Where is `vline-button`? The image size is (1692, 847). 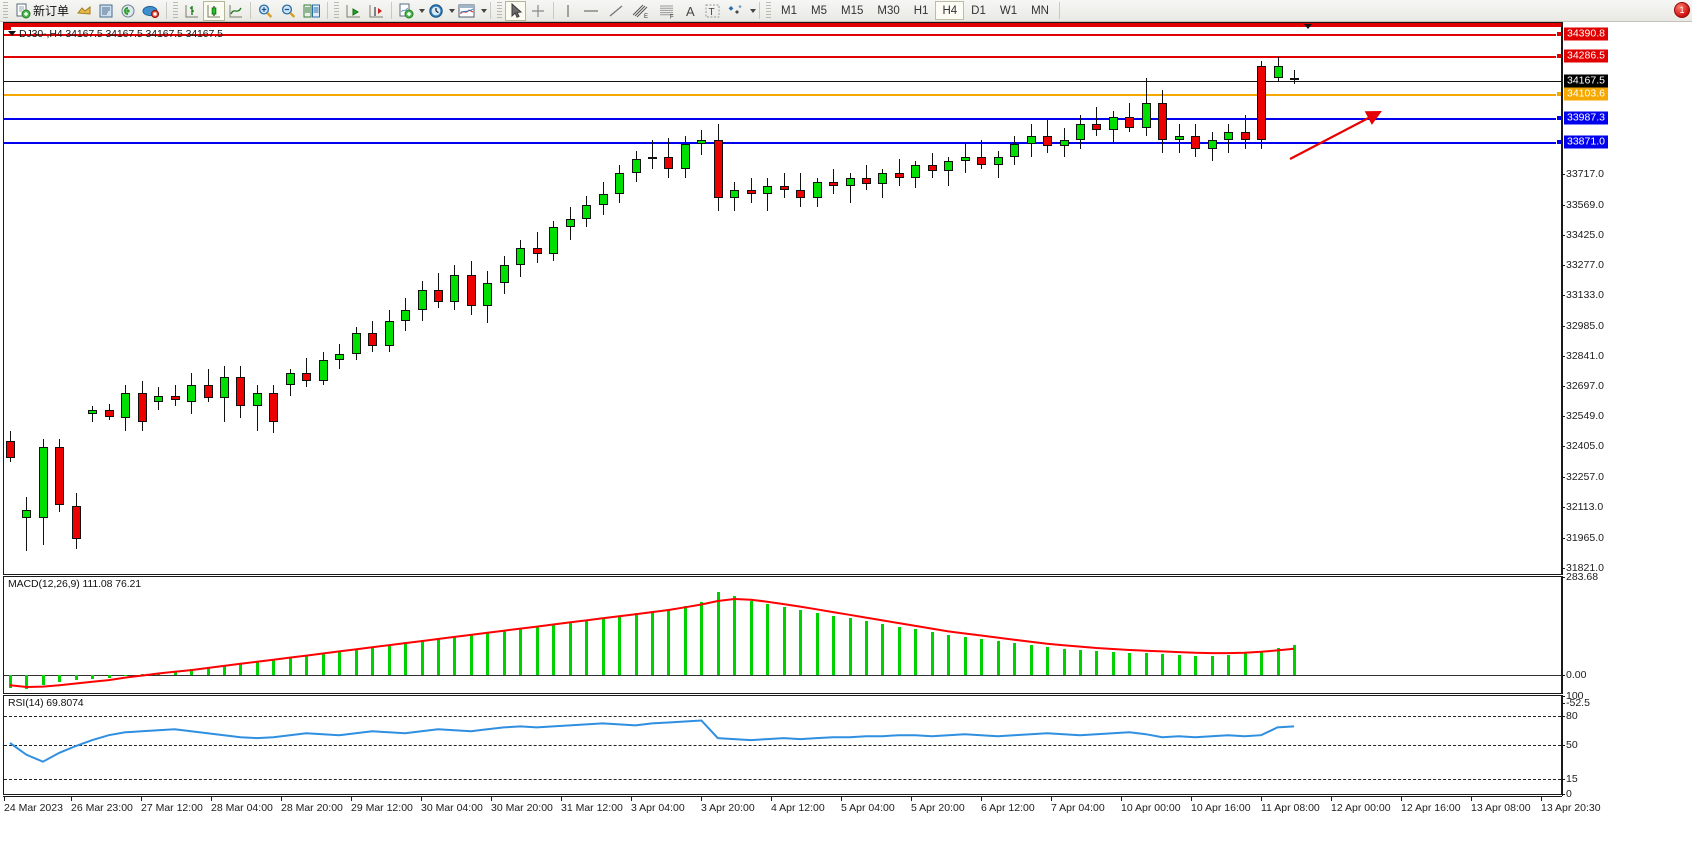
vline-button is located at coordinates (567, 11).